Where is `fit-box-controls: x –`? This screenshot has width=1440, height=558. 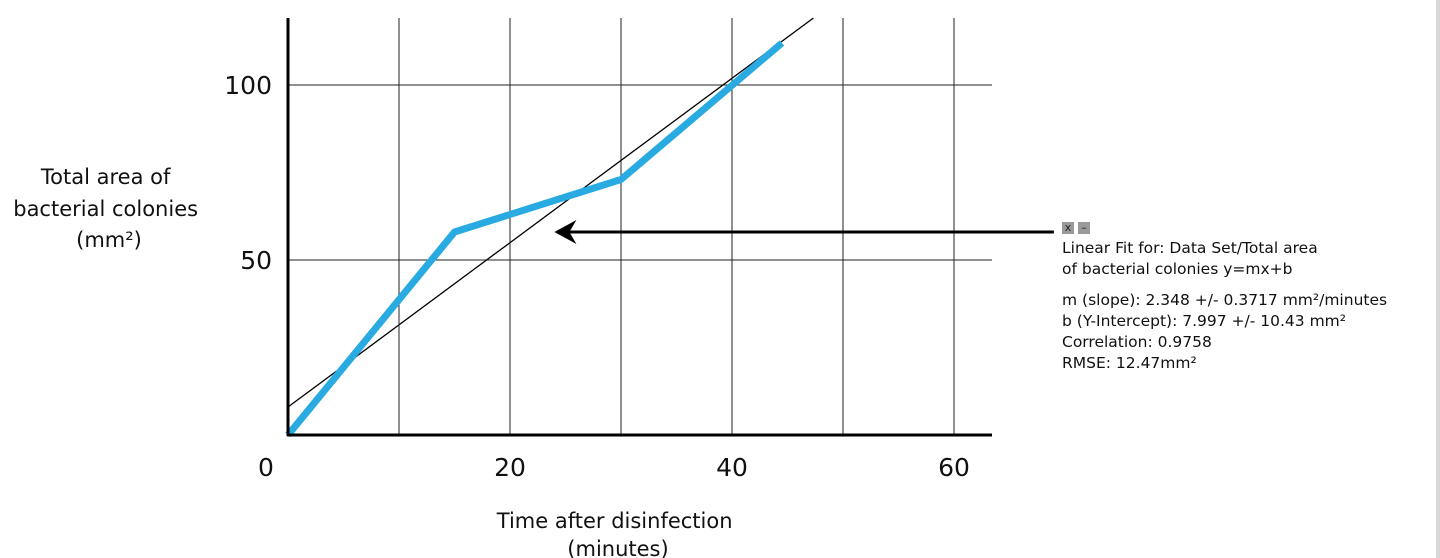 fit-box-controls: x – is located at coordinates (1247, 228).